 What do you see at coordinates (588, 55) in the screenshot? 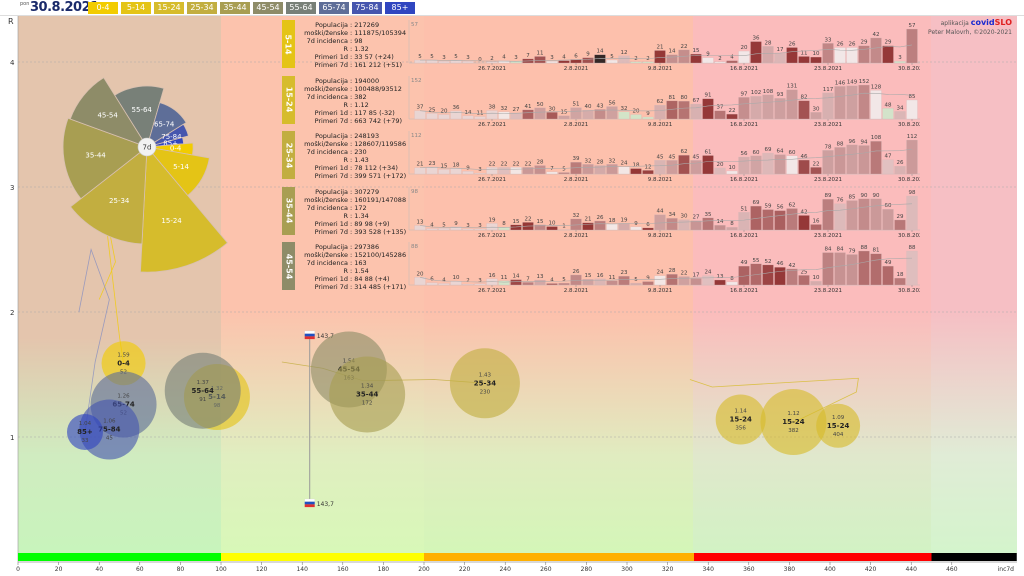
I see `bar-label: 9` at bounding box center [588, 55].